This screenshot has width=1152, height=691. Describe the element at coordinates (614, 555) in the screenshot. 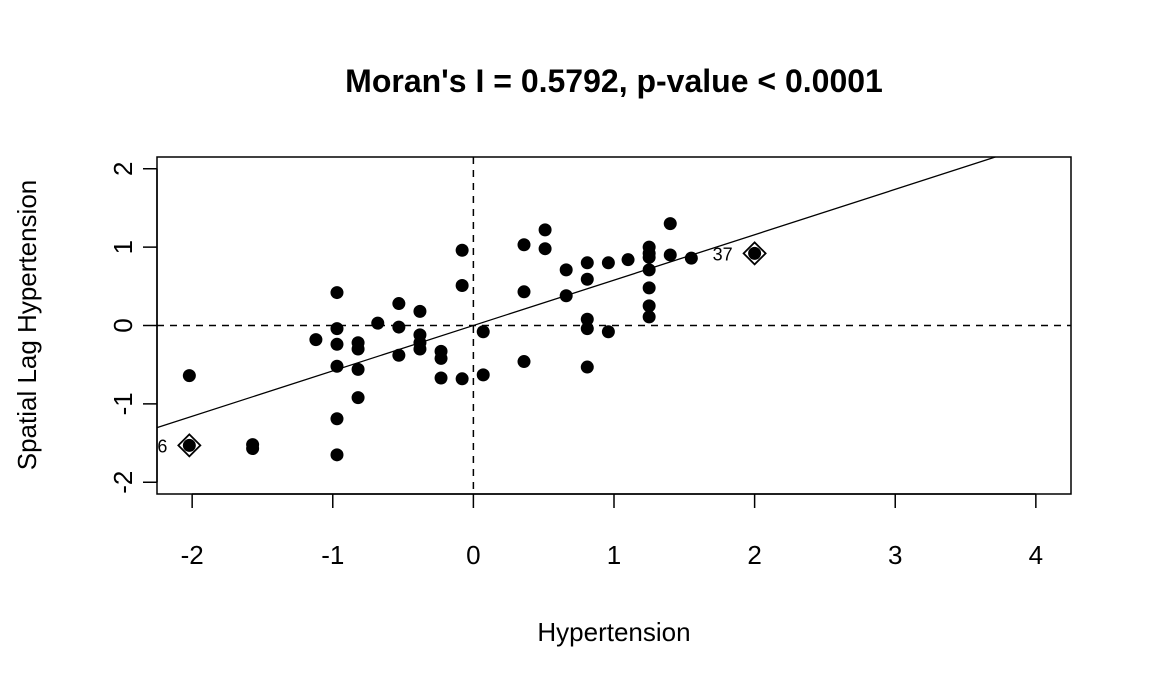

I see `x-tick-label: 1` at that location.